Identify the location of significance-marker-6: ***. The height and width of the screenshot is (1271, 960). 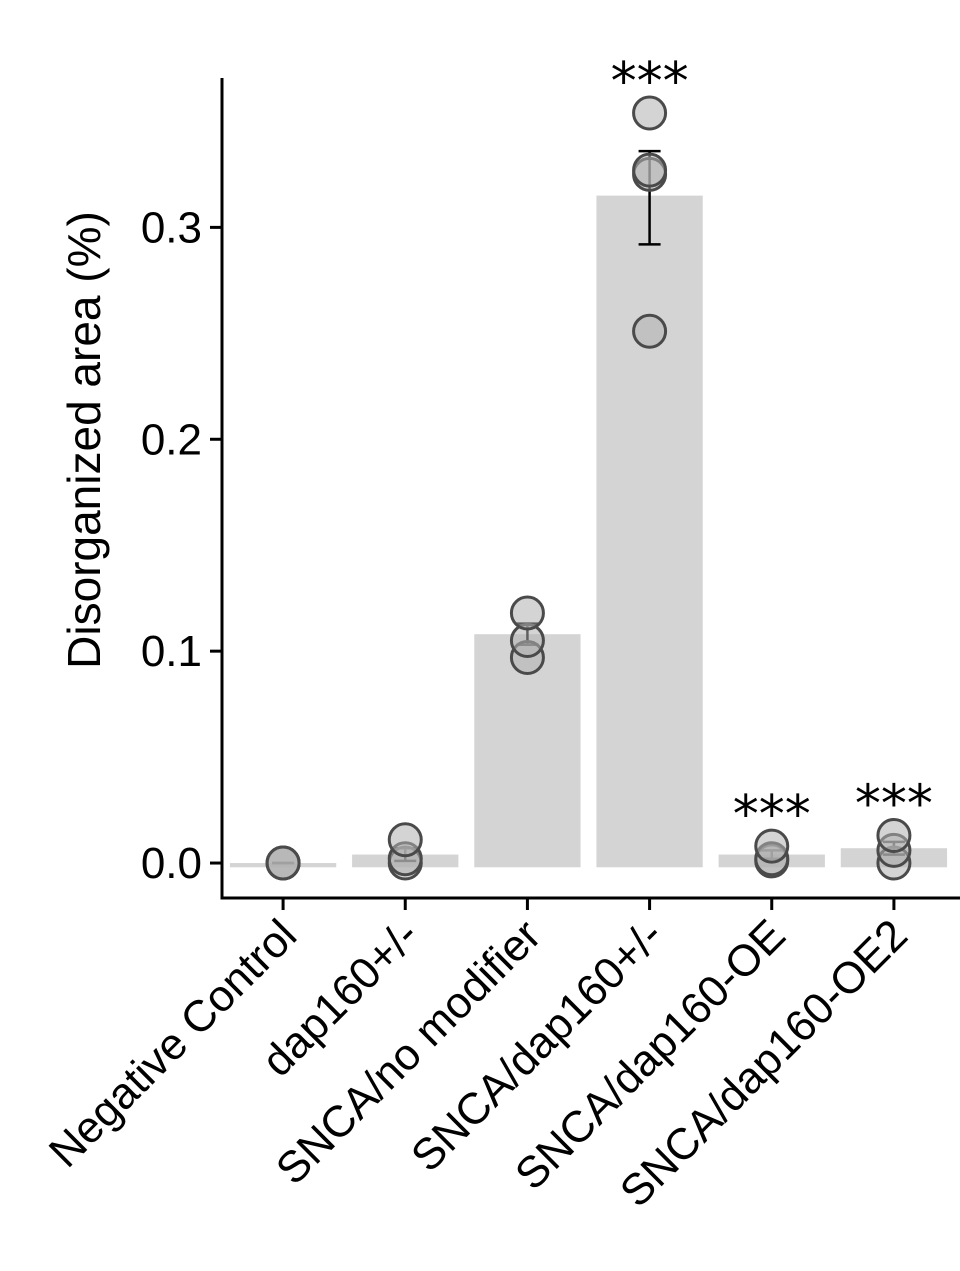
(894, 804).